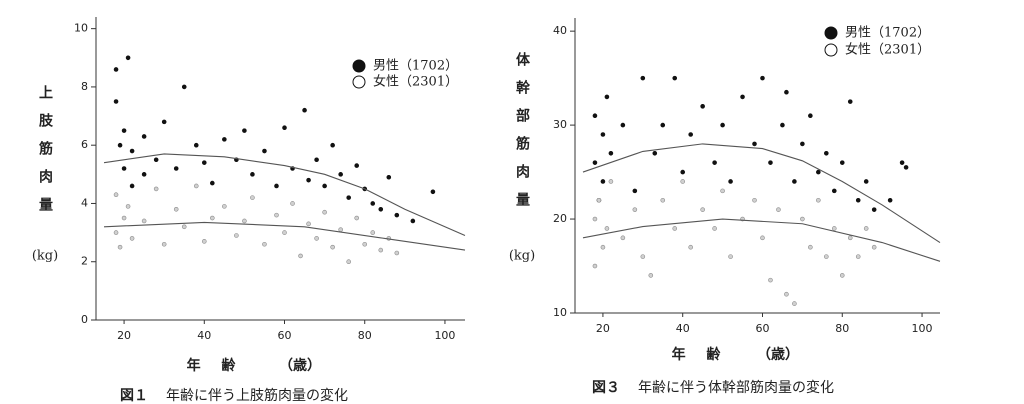 This screenshot has width=1024, height=404. I want to click on legend-marker, so click(359, 66).